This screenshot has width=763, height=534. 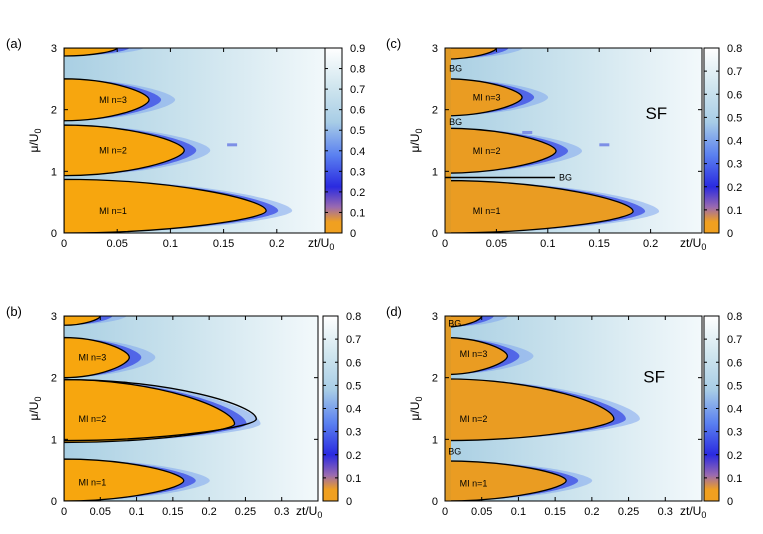 I want to click on x-tick-label: 0.05, so click(x=481, y=512).